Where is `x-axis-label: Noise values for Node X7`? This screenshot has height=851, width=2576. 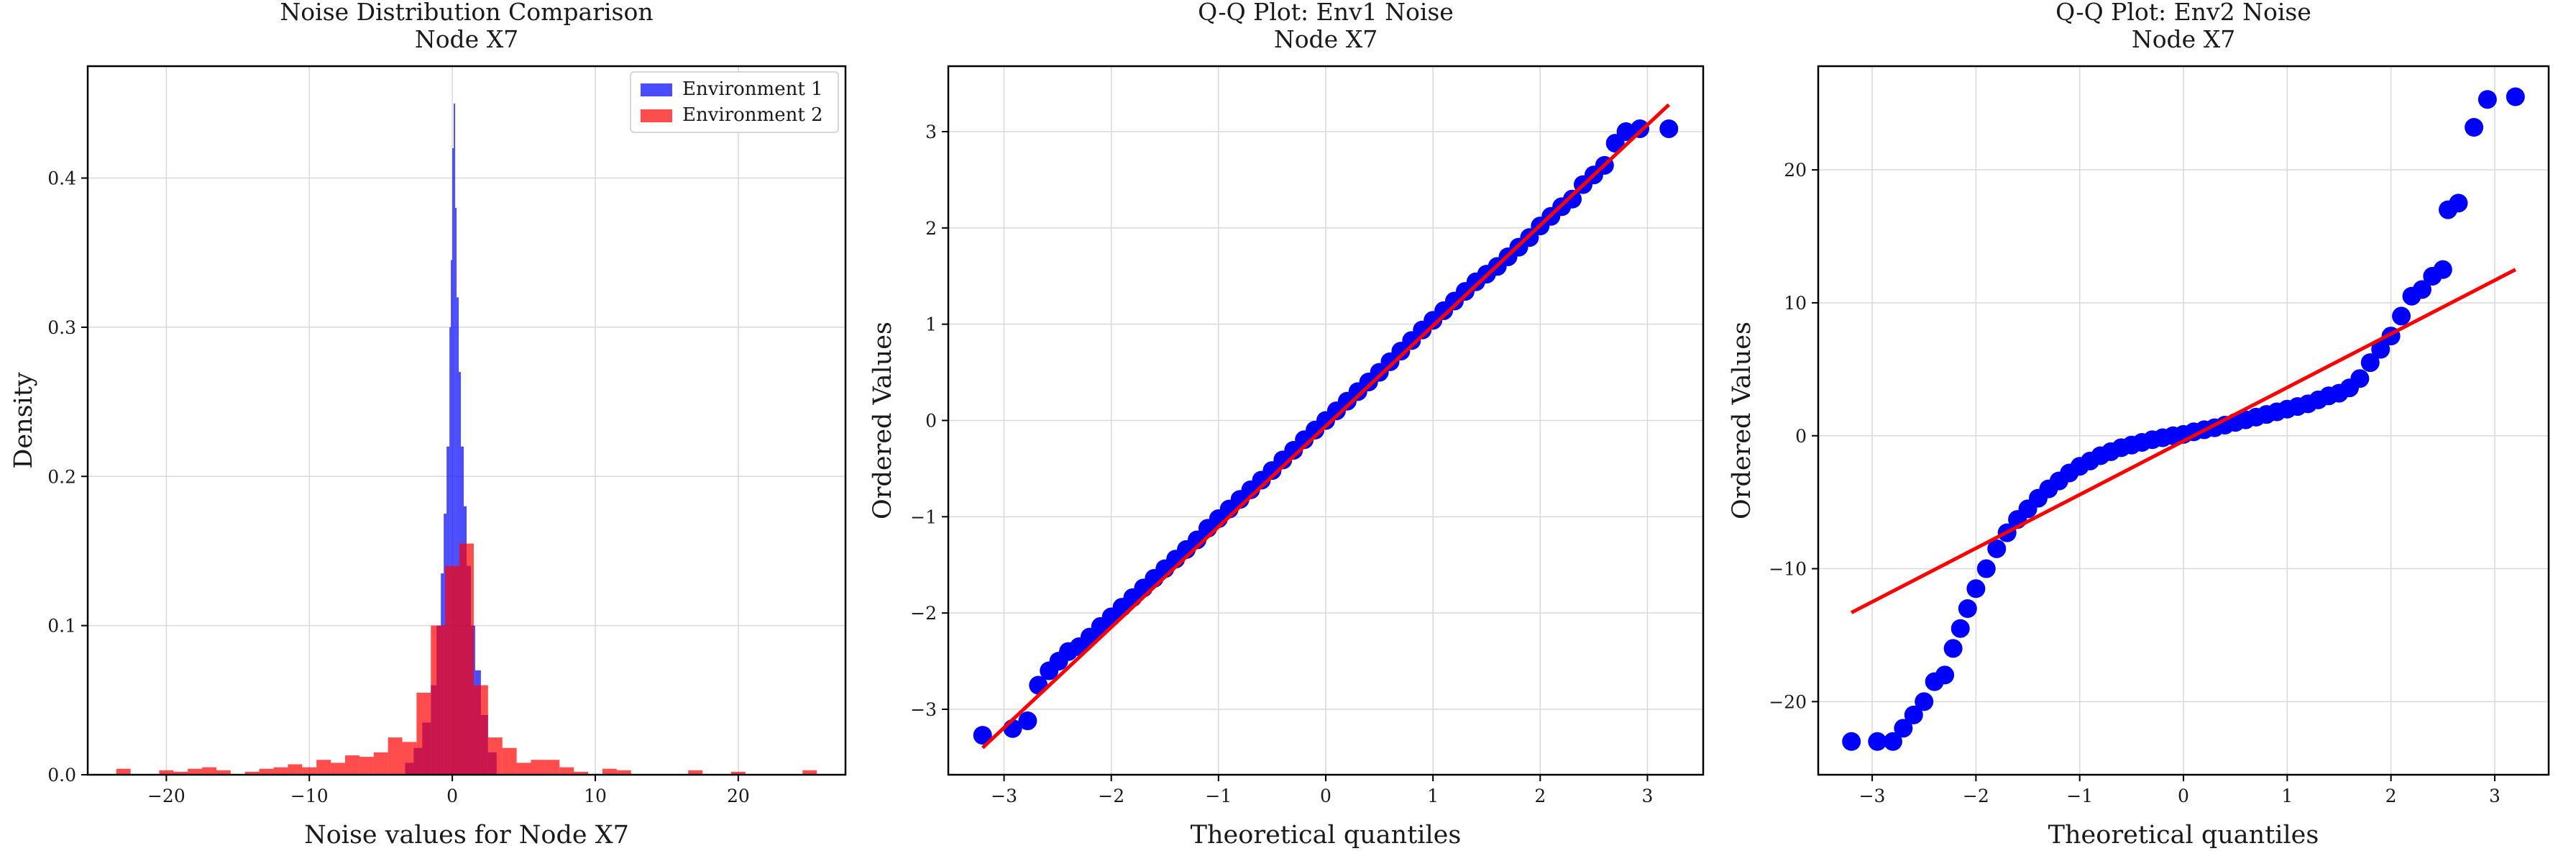 x-axis-label: Noise values for Node X7 is located at coordinates (466, 835).